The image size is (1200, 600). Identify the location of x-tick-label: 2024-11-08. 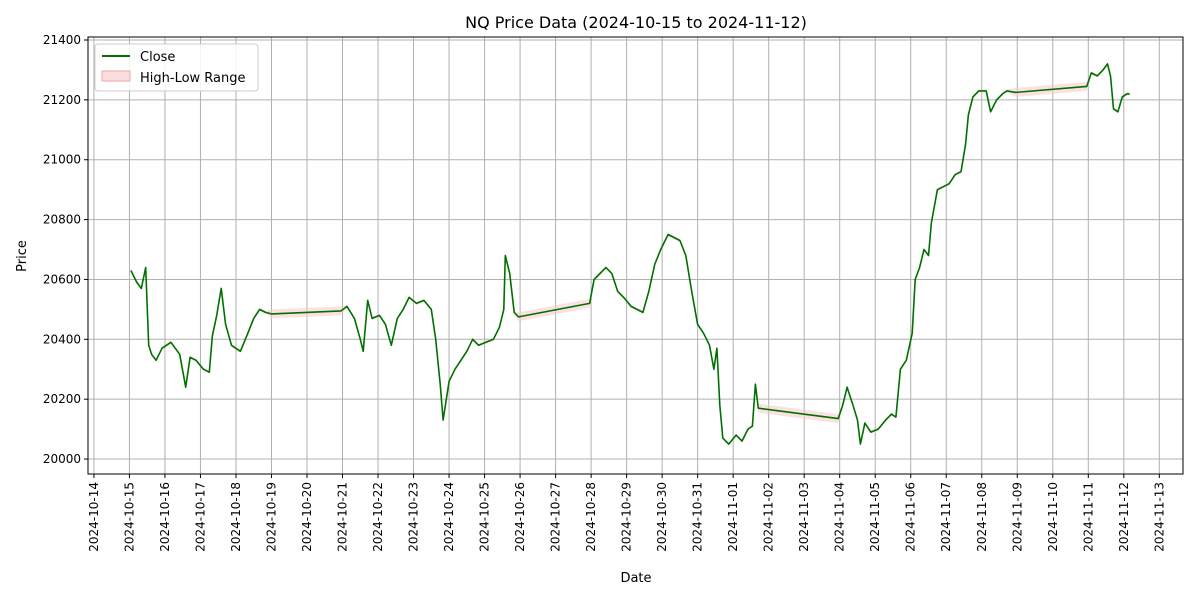
(982, 517).